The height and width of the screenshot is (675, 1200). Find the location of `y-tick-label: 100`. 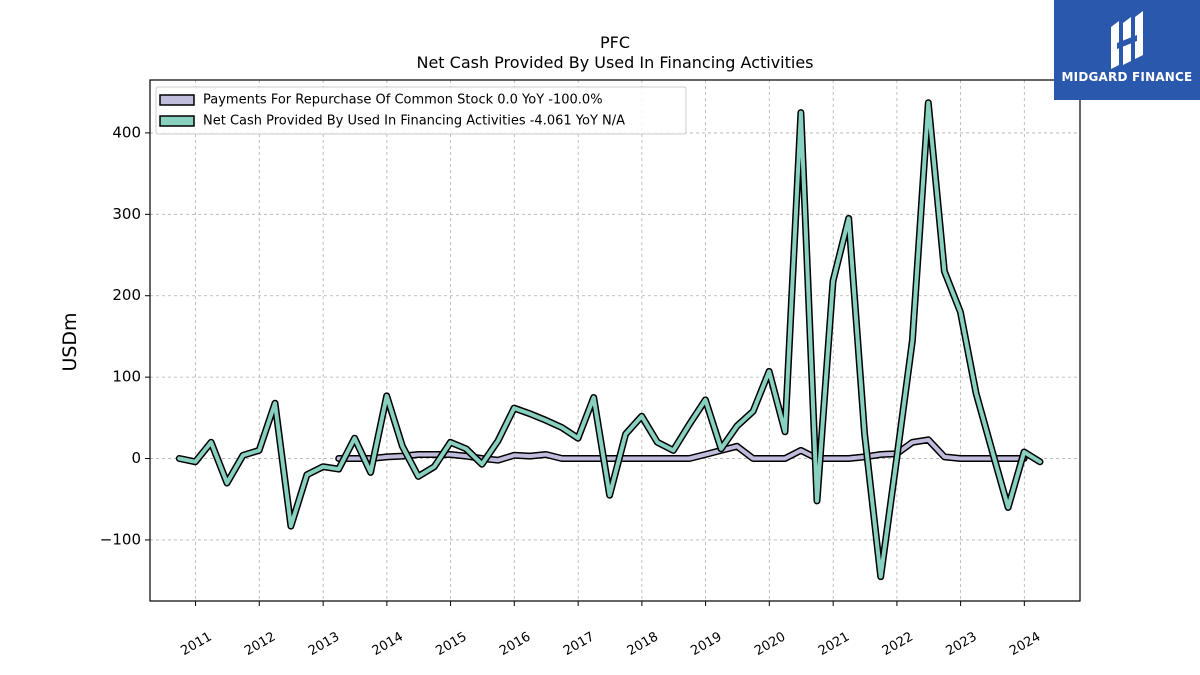

y-tick-label: 100 is located at coordinates (126, 377).